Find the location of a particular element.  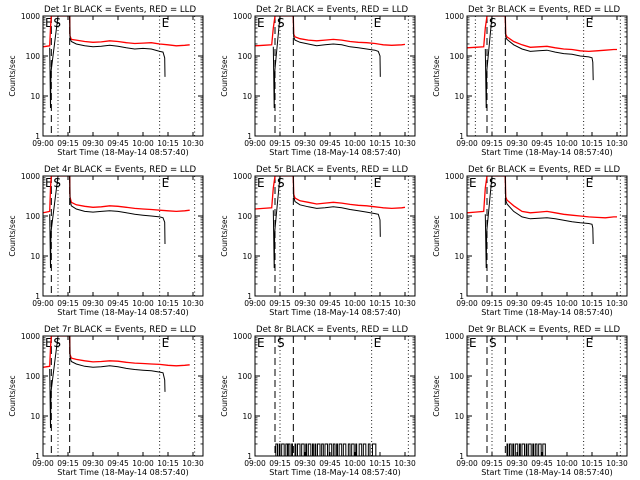

panel-title: Det 3r BLACK = Events, RED = LLD is located at coordinates (544, 10).